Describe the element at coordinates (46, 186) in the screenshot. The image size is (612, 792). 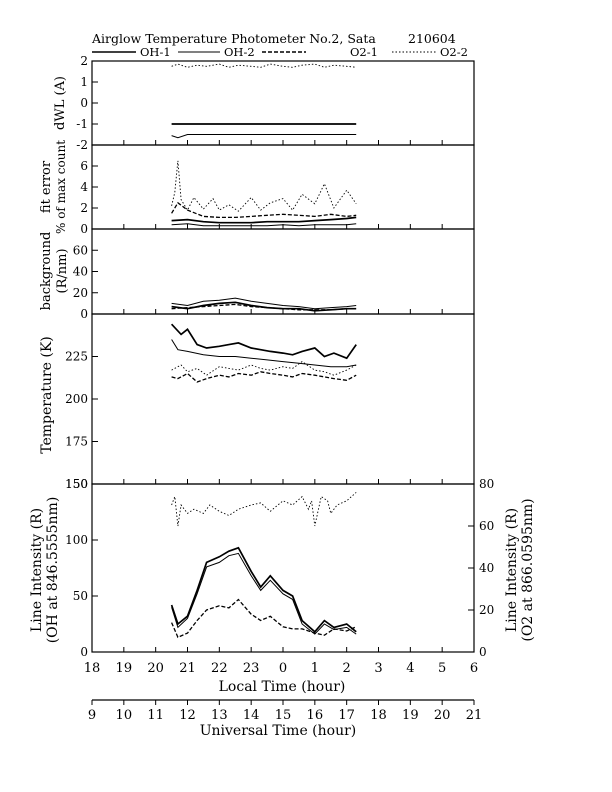
I see `ylabel-fiterror: fit error` at that location.